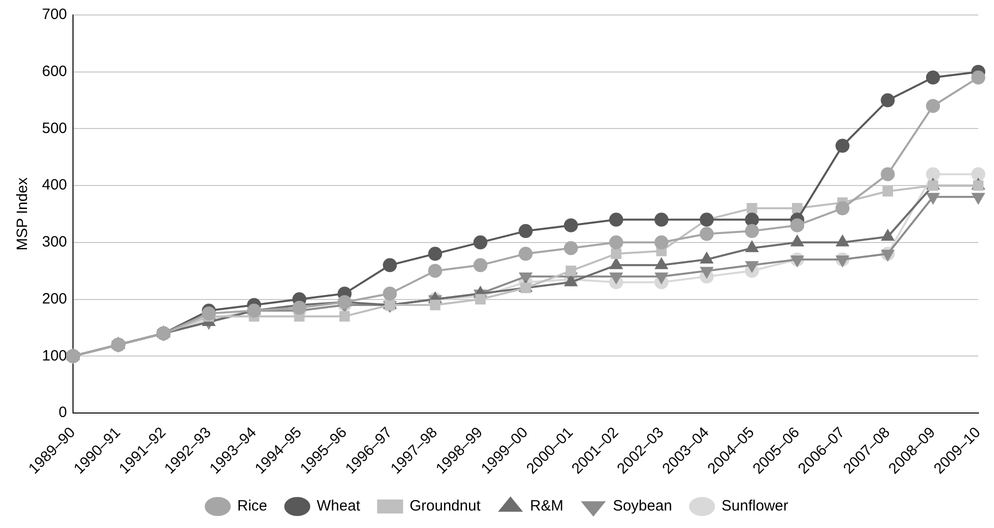 The image size is (994, 528). I want to click on legend-label: Sunflower, so click(755, 506).